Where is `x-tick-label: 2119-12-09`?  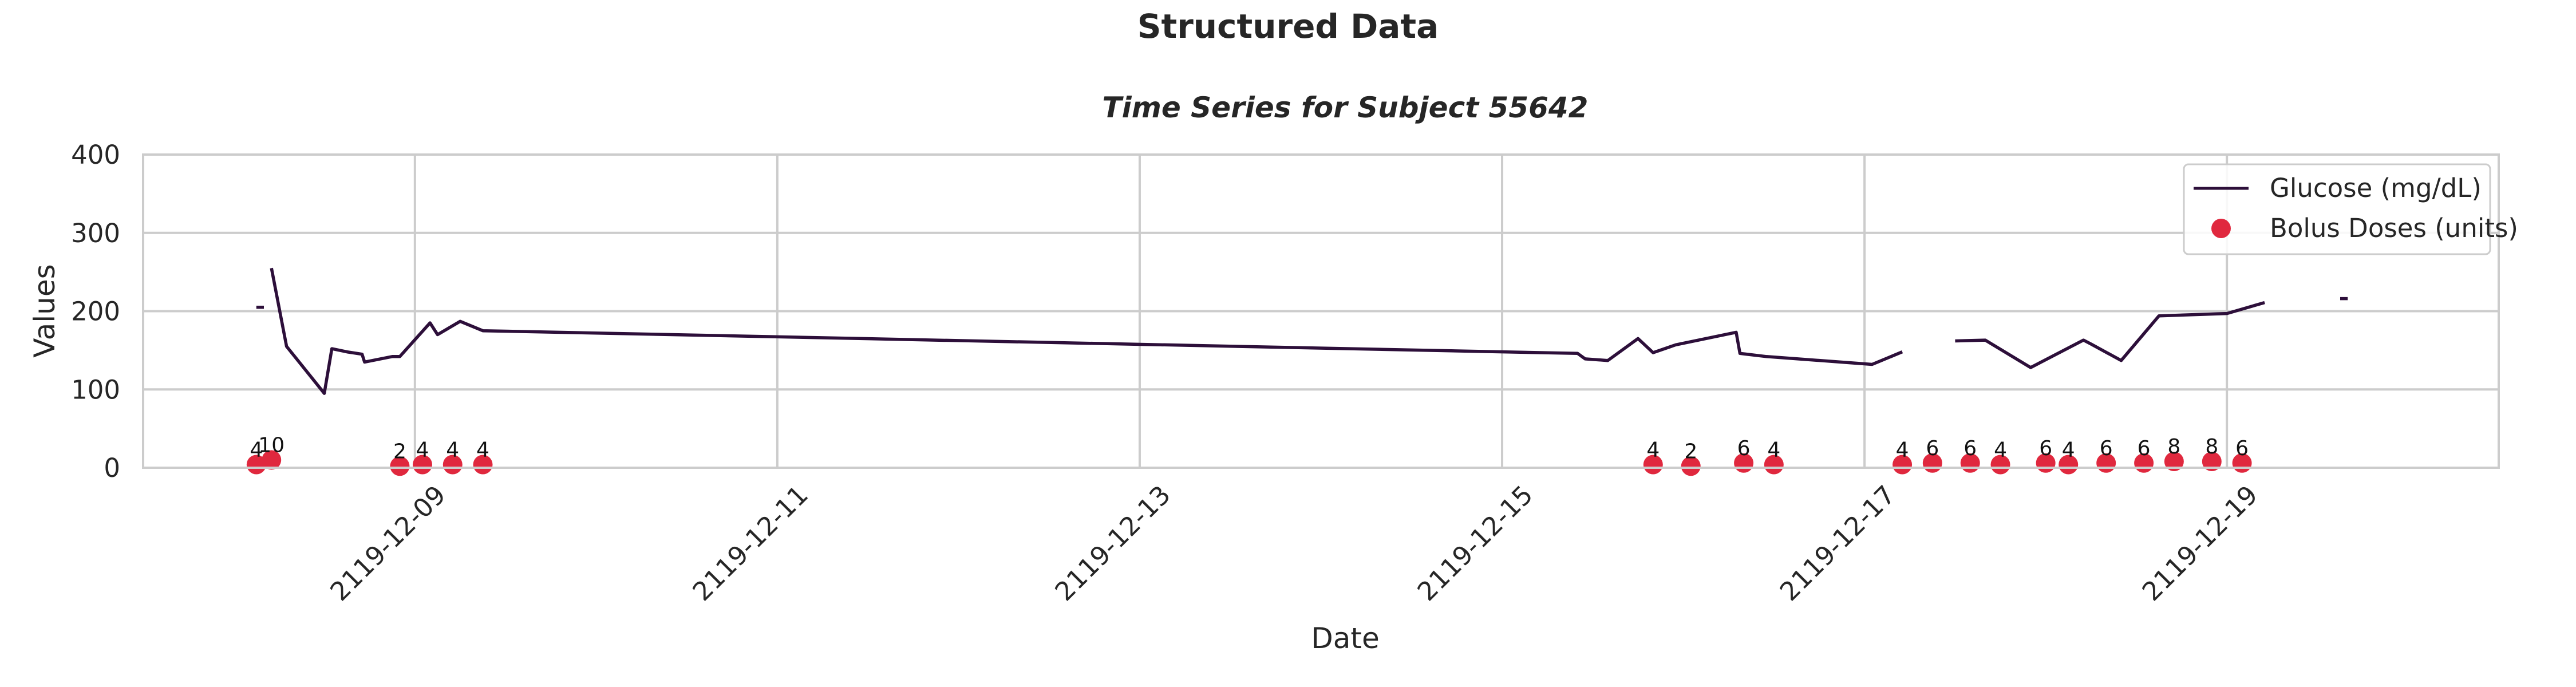
x-tick-label: 2119-12-09 is located at coordinates (387, 543).